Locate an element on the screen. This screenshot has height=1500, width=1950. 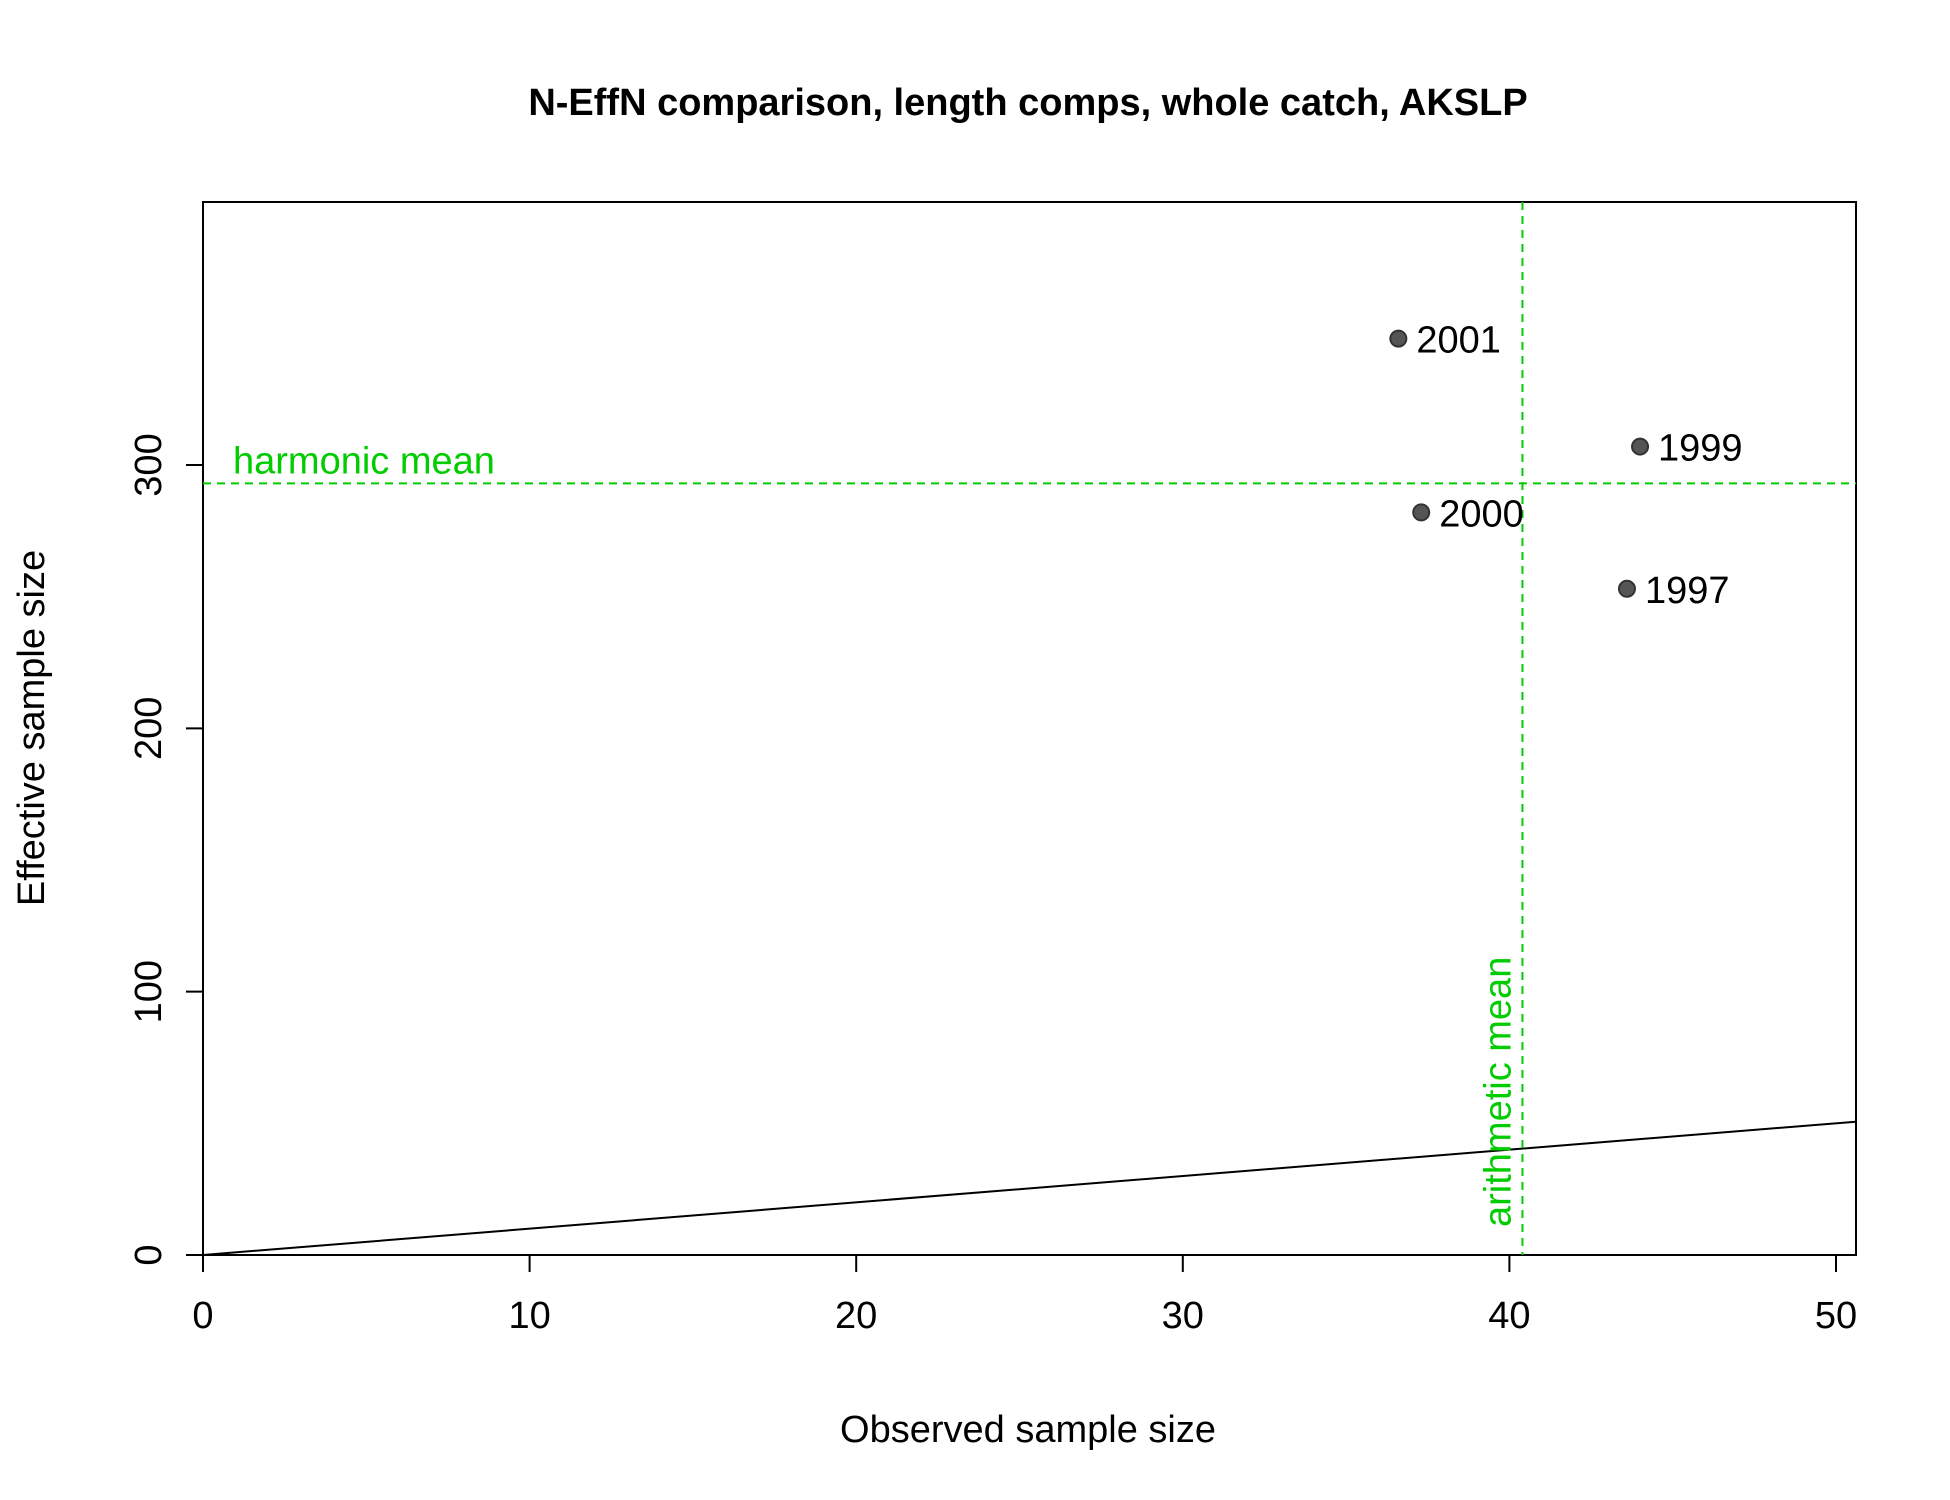
data-point-2001 is located at coordinates (1398, 338).